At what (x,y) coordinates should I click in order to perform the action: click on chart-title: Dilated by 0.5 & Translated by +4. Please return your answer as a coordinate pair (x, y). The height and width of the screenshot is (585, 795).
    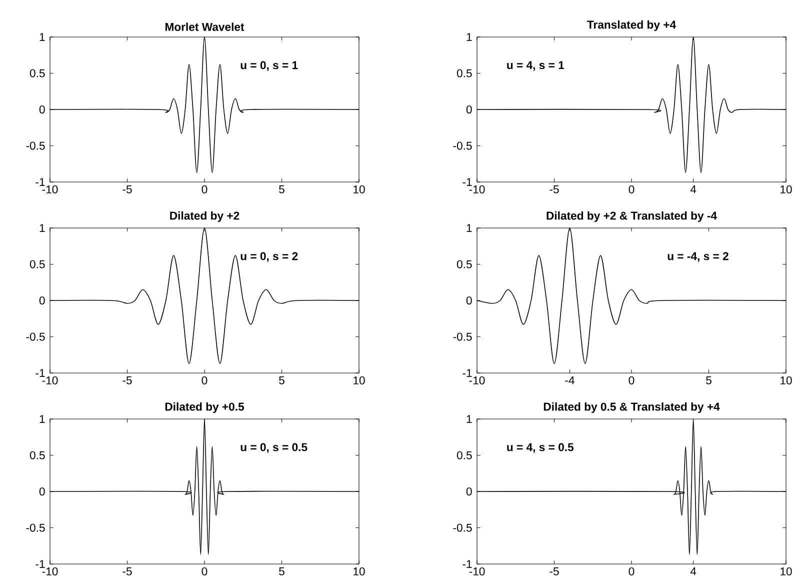
    Looking at the image, I should click on (632, 407).